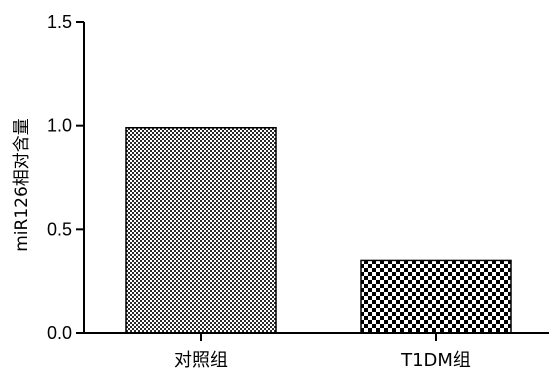 The image size is (551, 372). I want to click on x-ticks-group: 对照组 T1DM组, so click(322, 352).